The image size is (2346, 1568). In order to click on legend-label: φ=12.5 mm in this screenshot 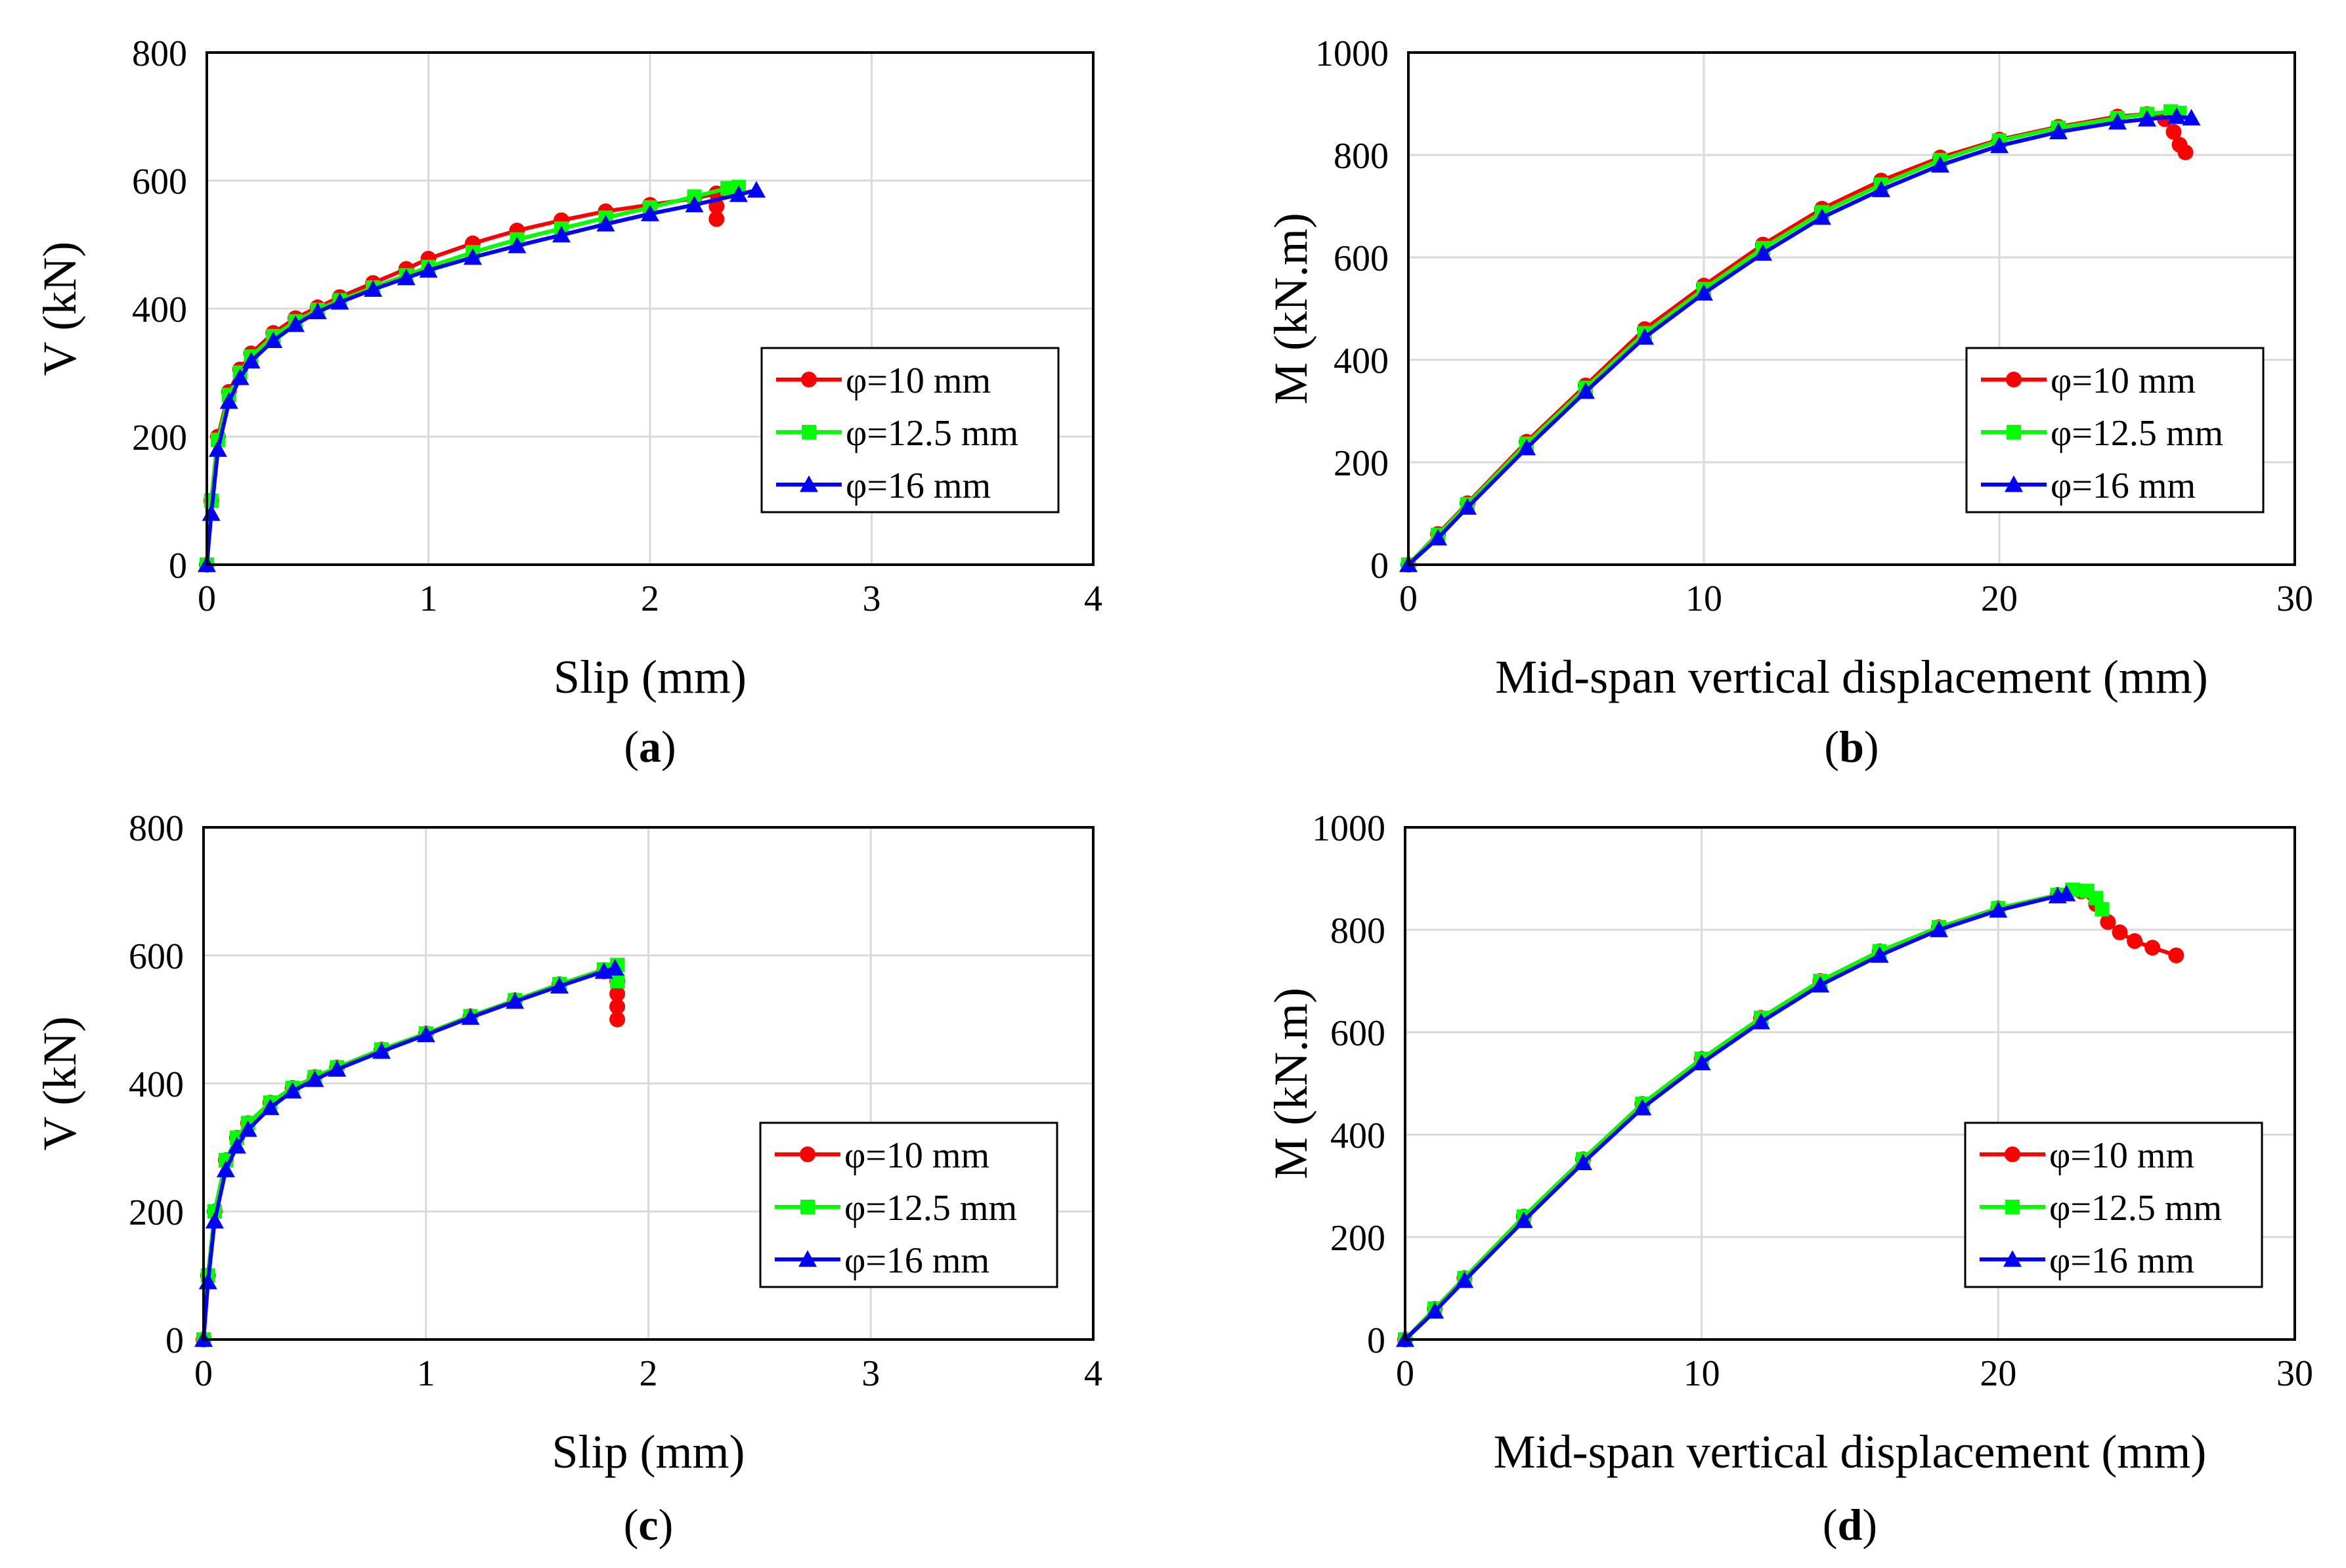, I will do `click(930, 1209)`.